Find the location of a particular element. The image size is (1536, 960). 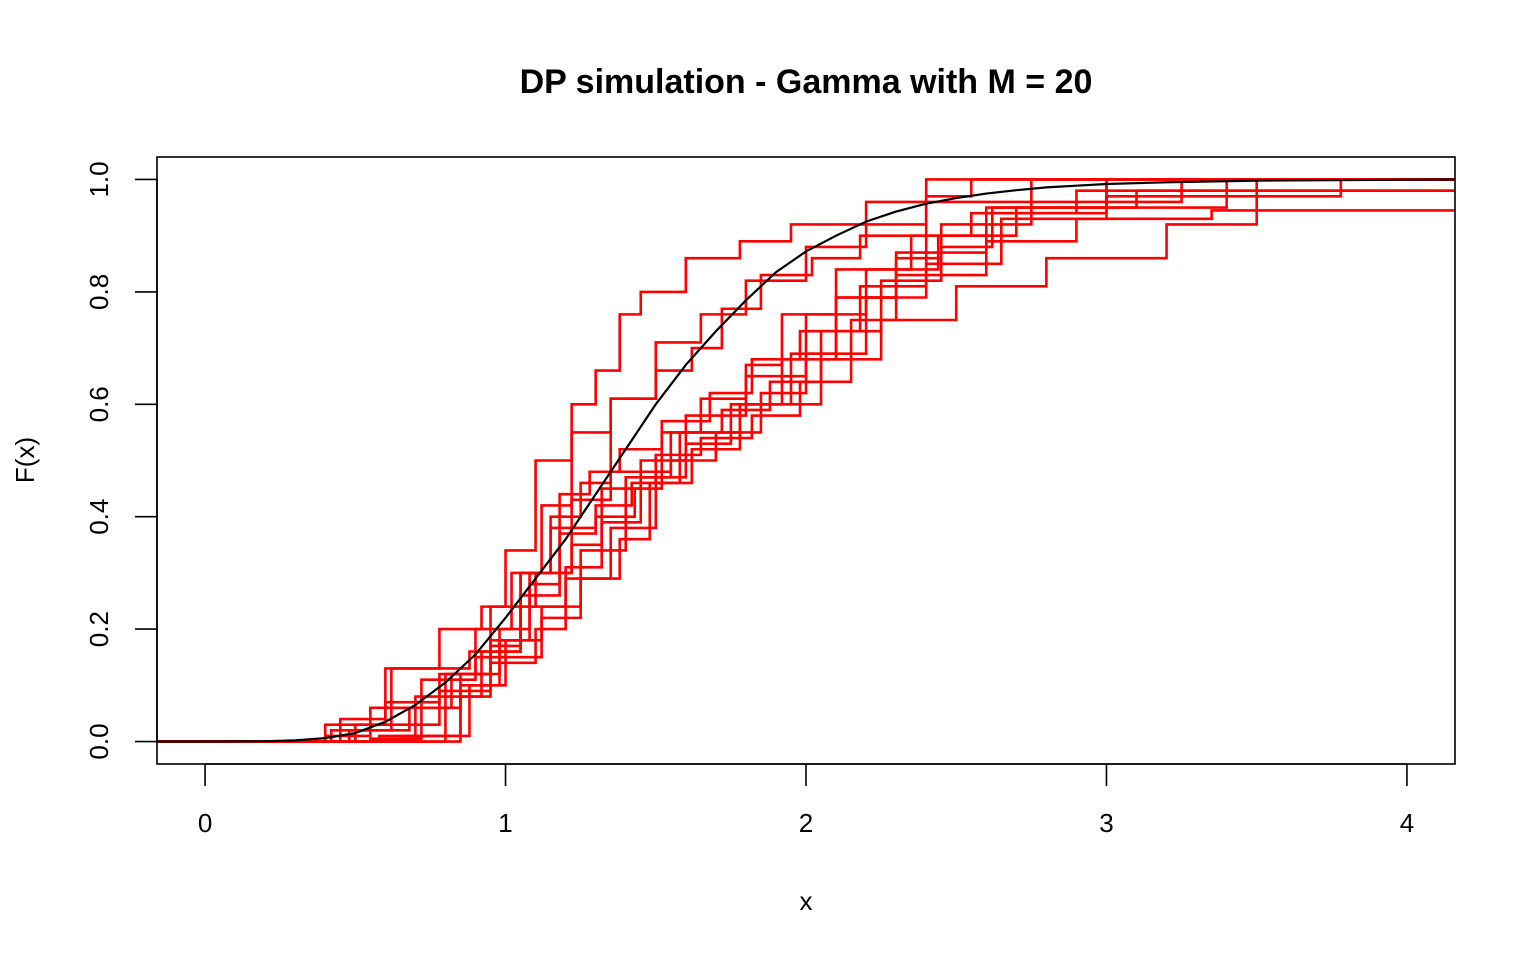

y-tick-label: 0.8 is located at coordinates (99, 292).